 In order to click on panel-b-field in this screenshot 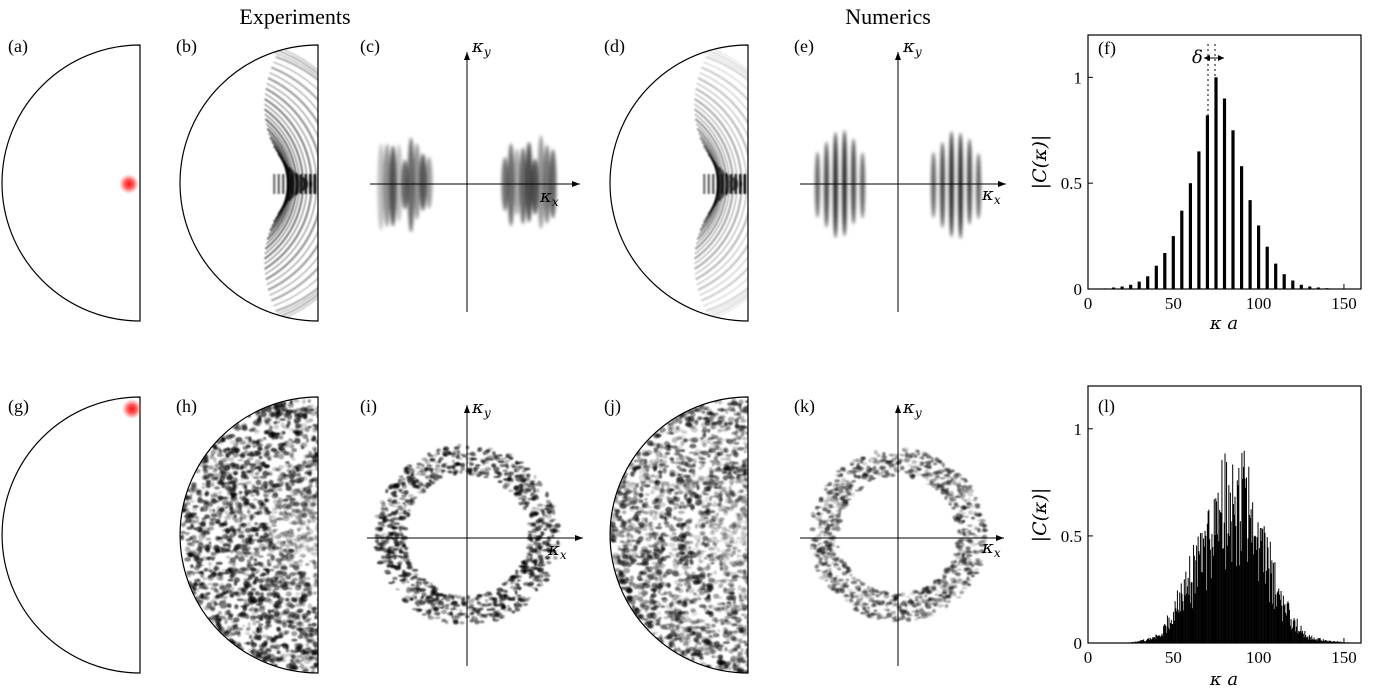, I will do `click(249, 183)`.